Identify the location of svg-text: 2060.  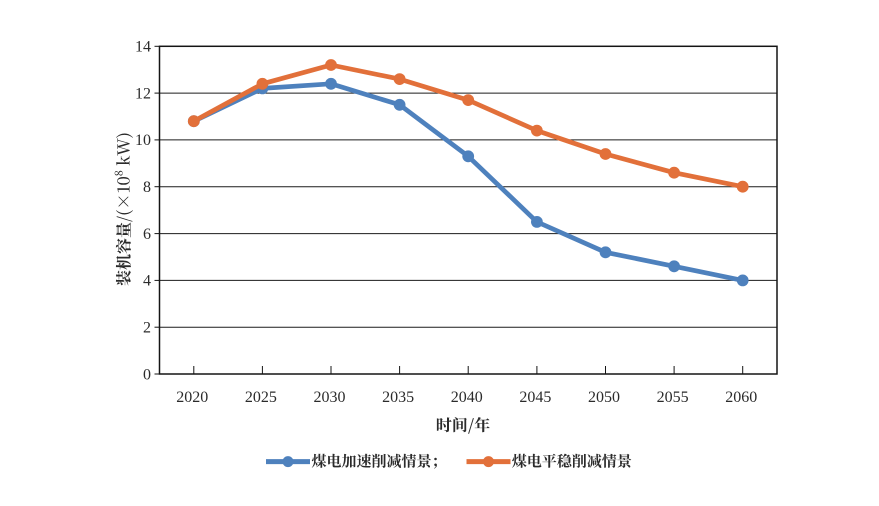
(741, 397).